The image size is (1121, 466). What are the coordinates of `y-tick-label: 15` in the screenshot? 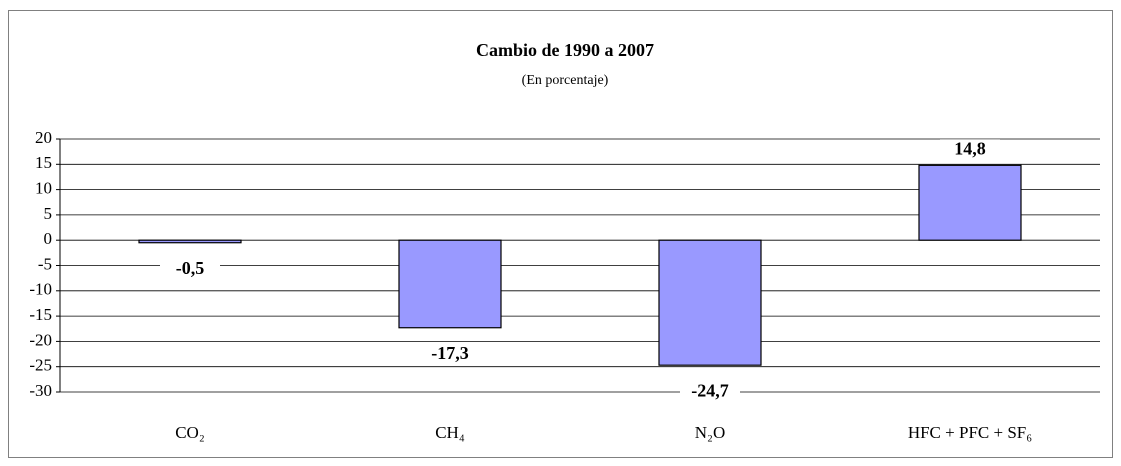 It's located at (43, 162).